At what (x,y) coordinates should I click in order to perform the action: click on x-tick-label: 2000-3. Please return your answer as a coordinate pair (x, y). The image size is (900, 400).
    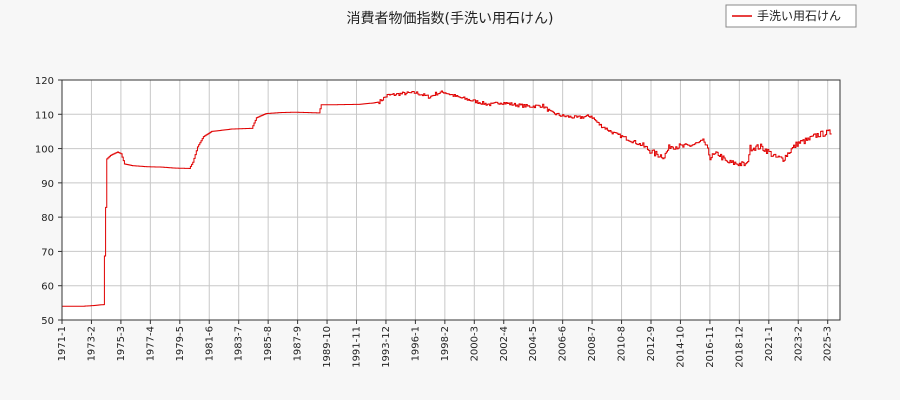
    Looking at the image, I should click on (474, 343).